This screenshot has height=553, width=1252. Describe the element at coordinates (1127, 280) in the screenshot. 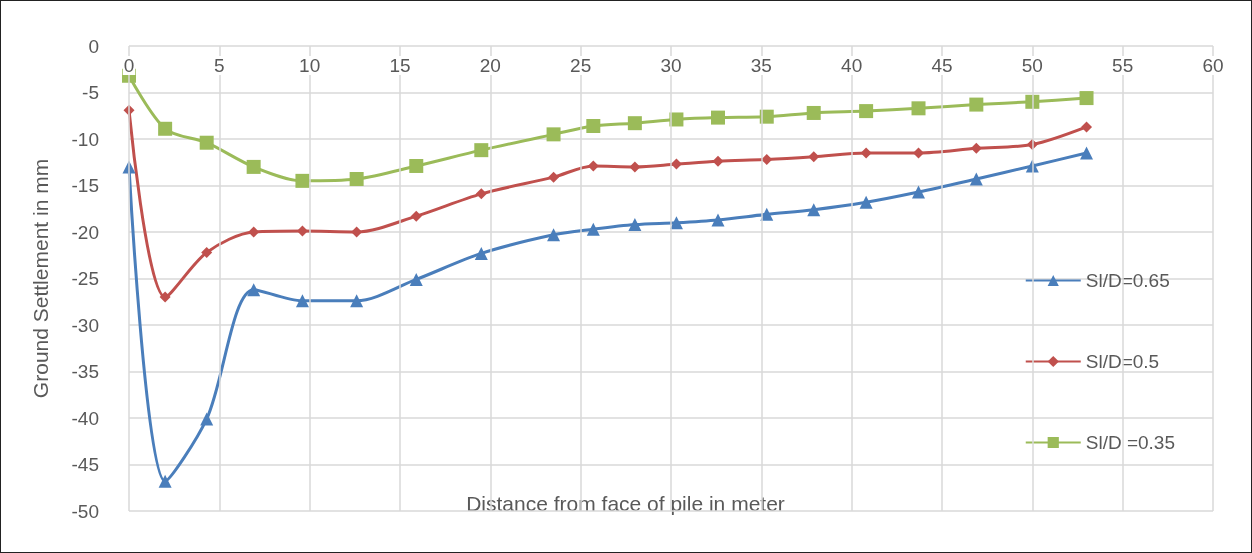

I see `legend-label: Sl/D=0.65` at that location.